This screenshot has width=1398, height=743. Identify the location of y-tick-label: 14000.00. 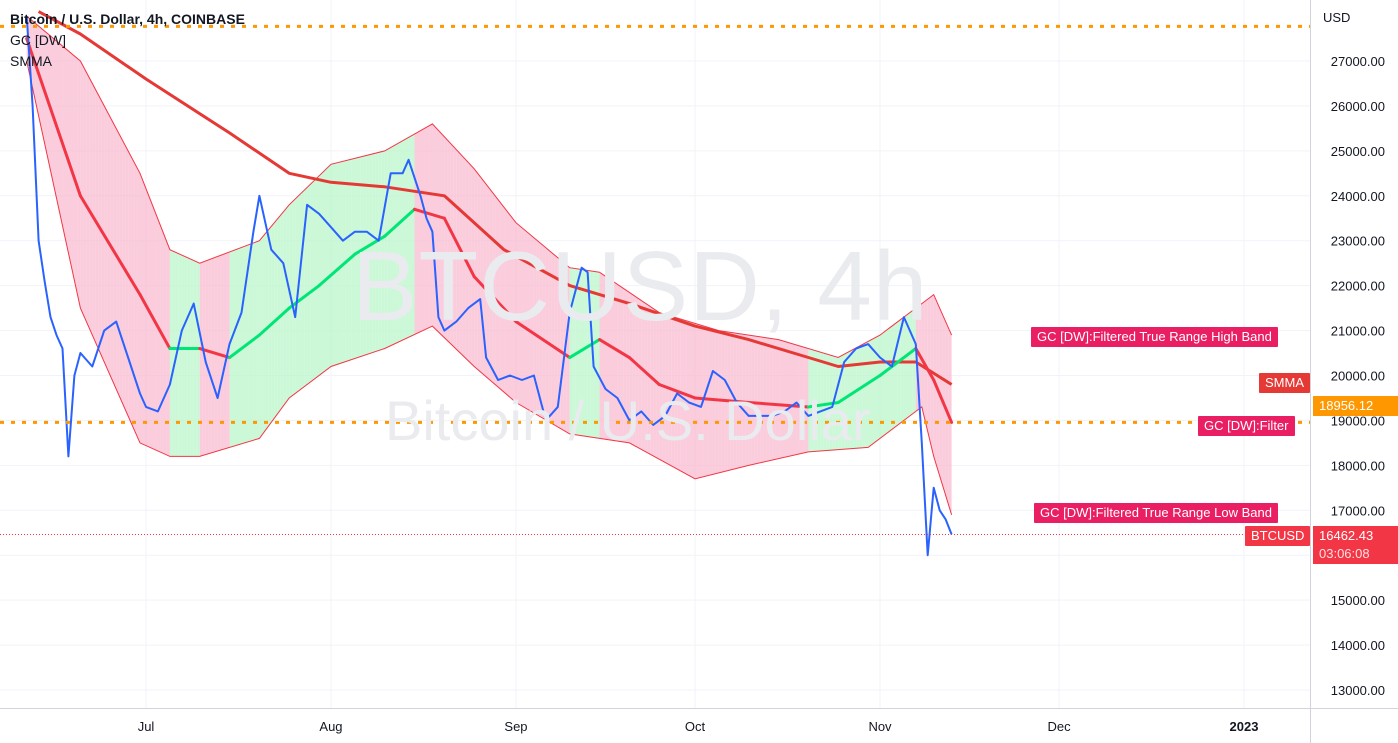
(1358, 645).